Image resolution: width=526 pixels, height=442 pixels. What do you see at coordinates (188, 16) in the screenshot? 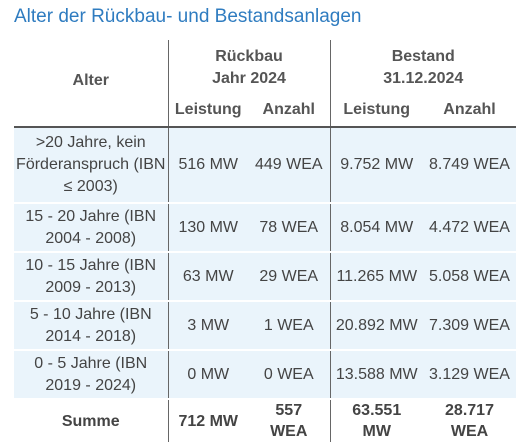
I see `page-title: Alter der Rückbau- und Bestandsanlagen` at bounding box center [188, 16].